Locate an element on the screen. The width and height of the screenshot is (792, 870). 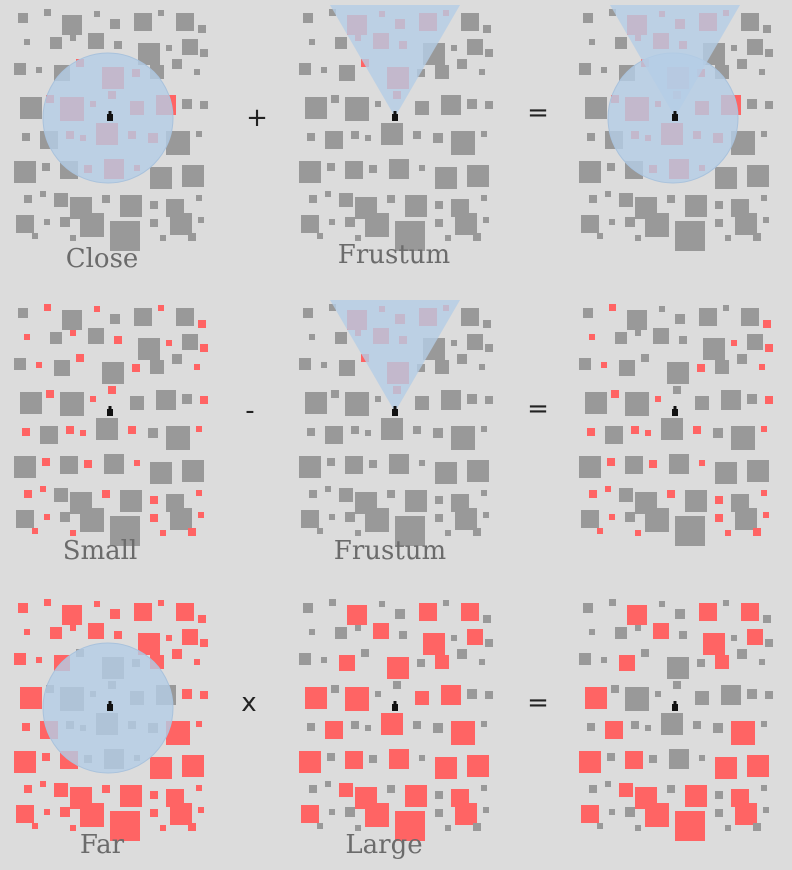
label-frustum-1: Frustum is located at coordinates (394, 255).